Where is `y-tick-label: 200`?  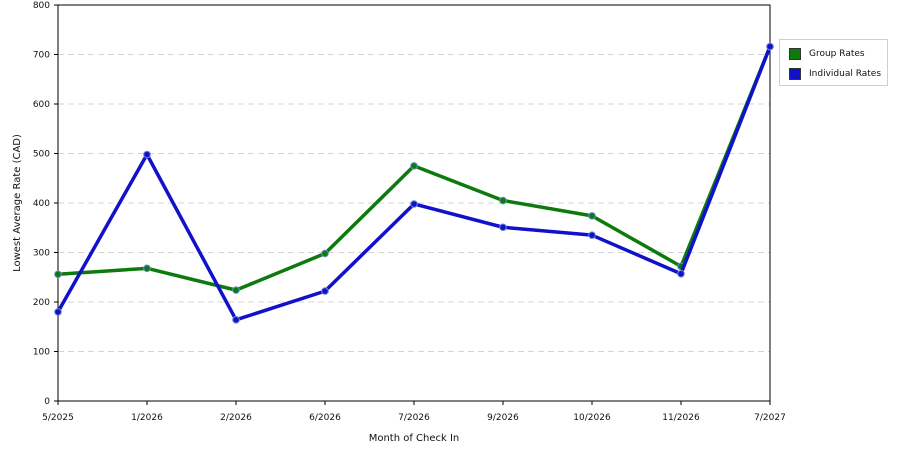
y-tick-label: 200 is located at coordinates (41, 303).